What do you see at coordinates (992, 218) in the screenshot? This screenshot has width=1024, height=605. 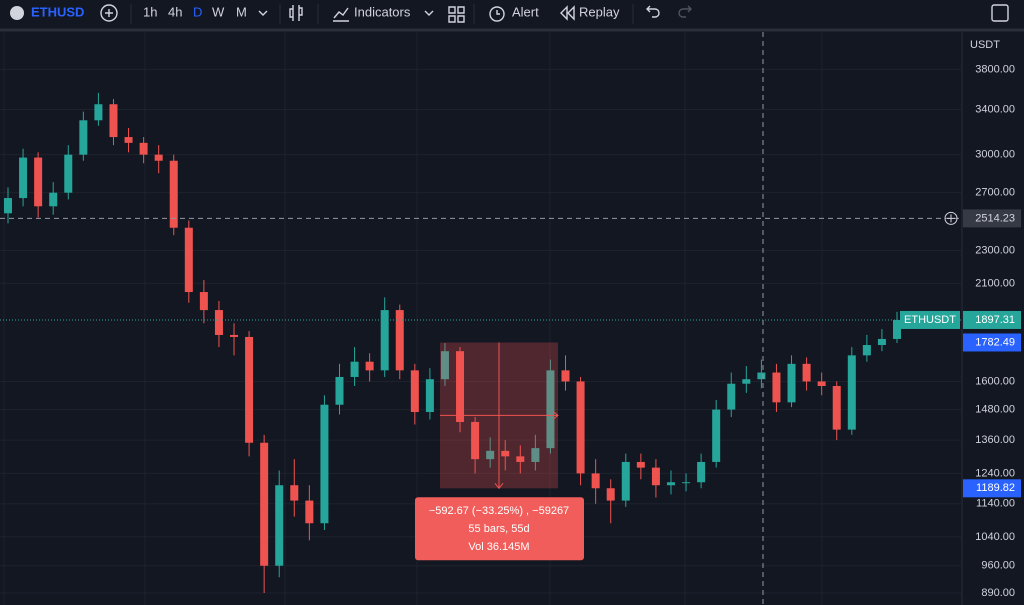 I see `crosshair-tag` at bounding box center [992, 218].